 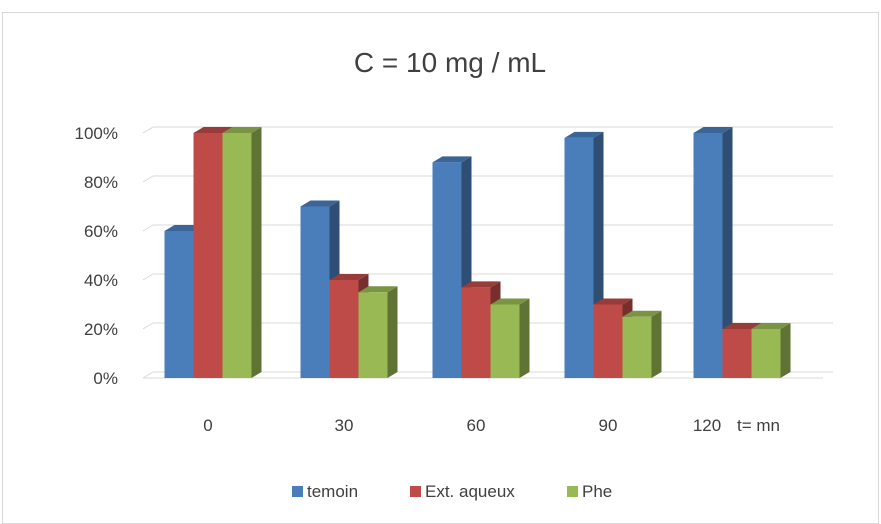 What do you see at coordinates (470, 491) in the screenshot?
I see `legend-label: Ext. aqueux` at bounding box center [470, 491].